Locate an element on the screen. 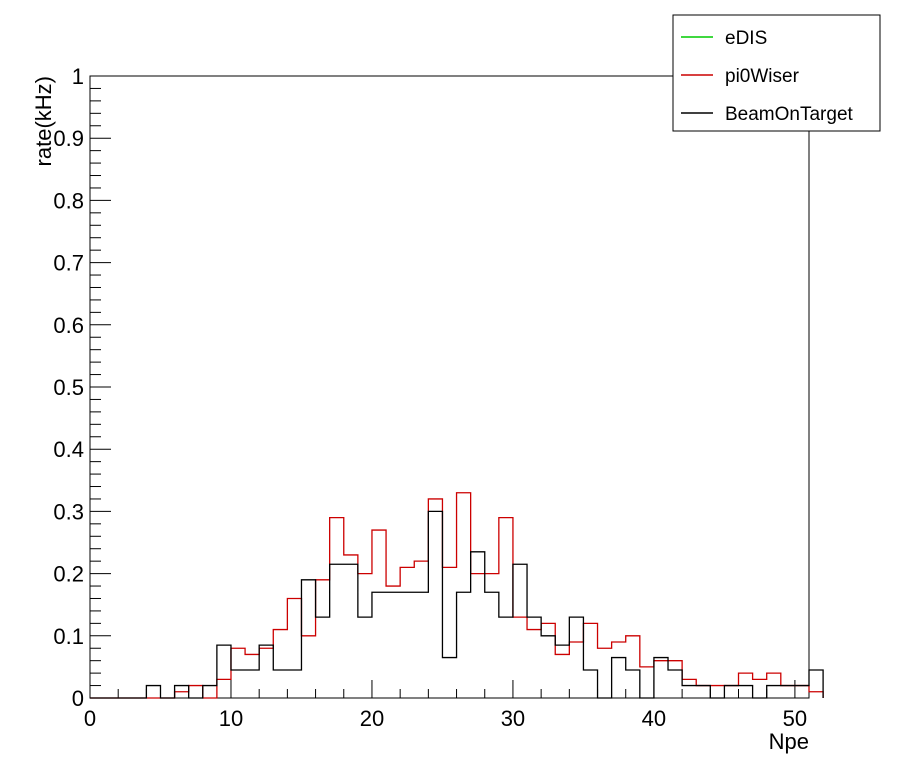  x-tick-label: 30 is located at coordinates (513, 718).